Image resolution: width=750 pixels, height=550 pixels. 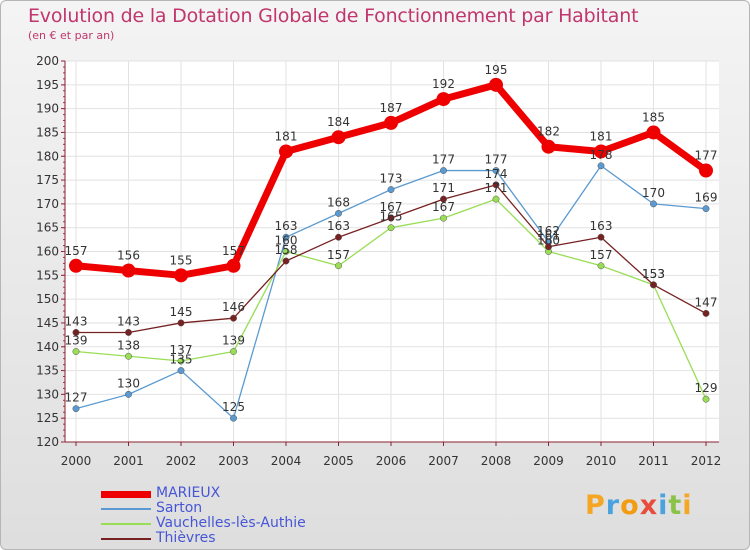 What do you see at coordinates (233, 407) in the screenshot?
I see `data-label: 125` at bounding box center [233, 407].